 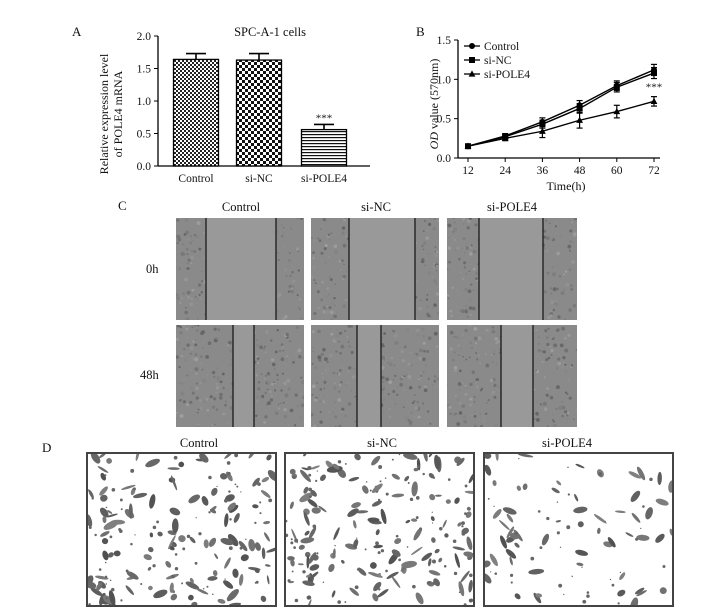 I want to click on wound-image-sinc-0h, so click(x=375, y=269).